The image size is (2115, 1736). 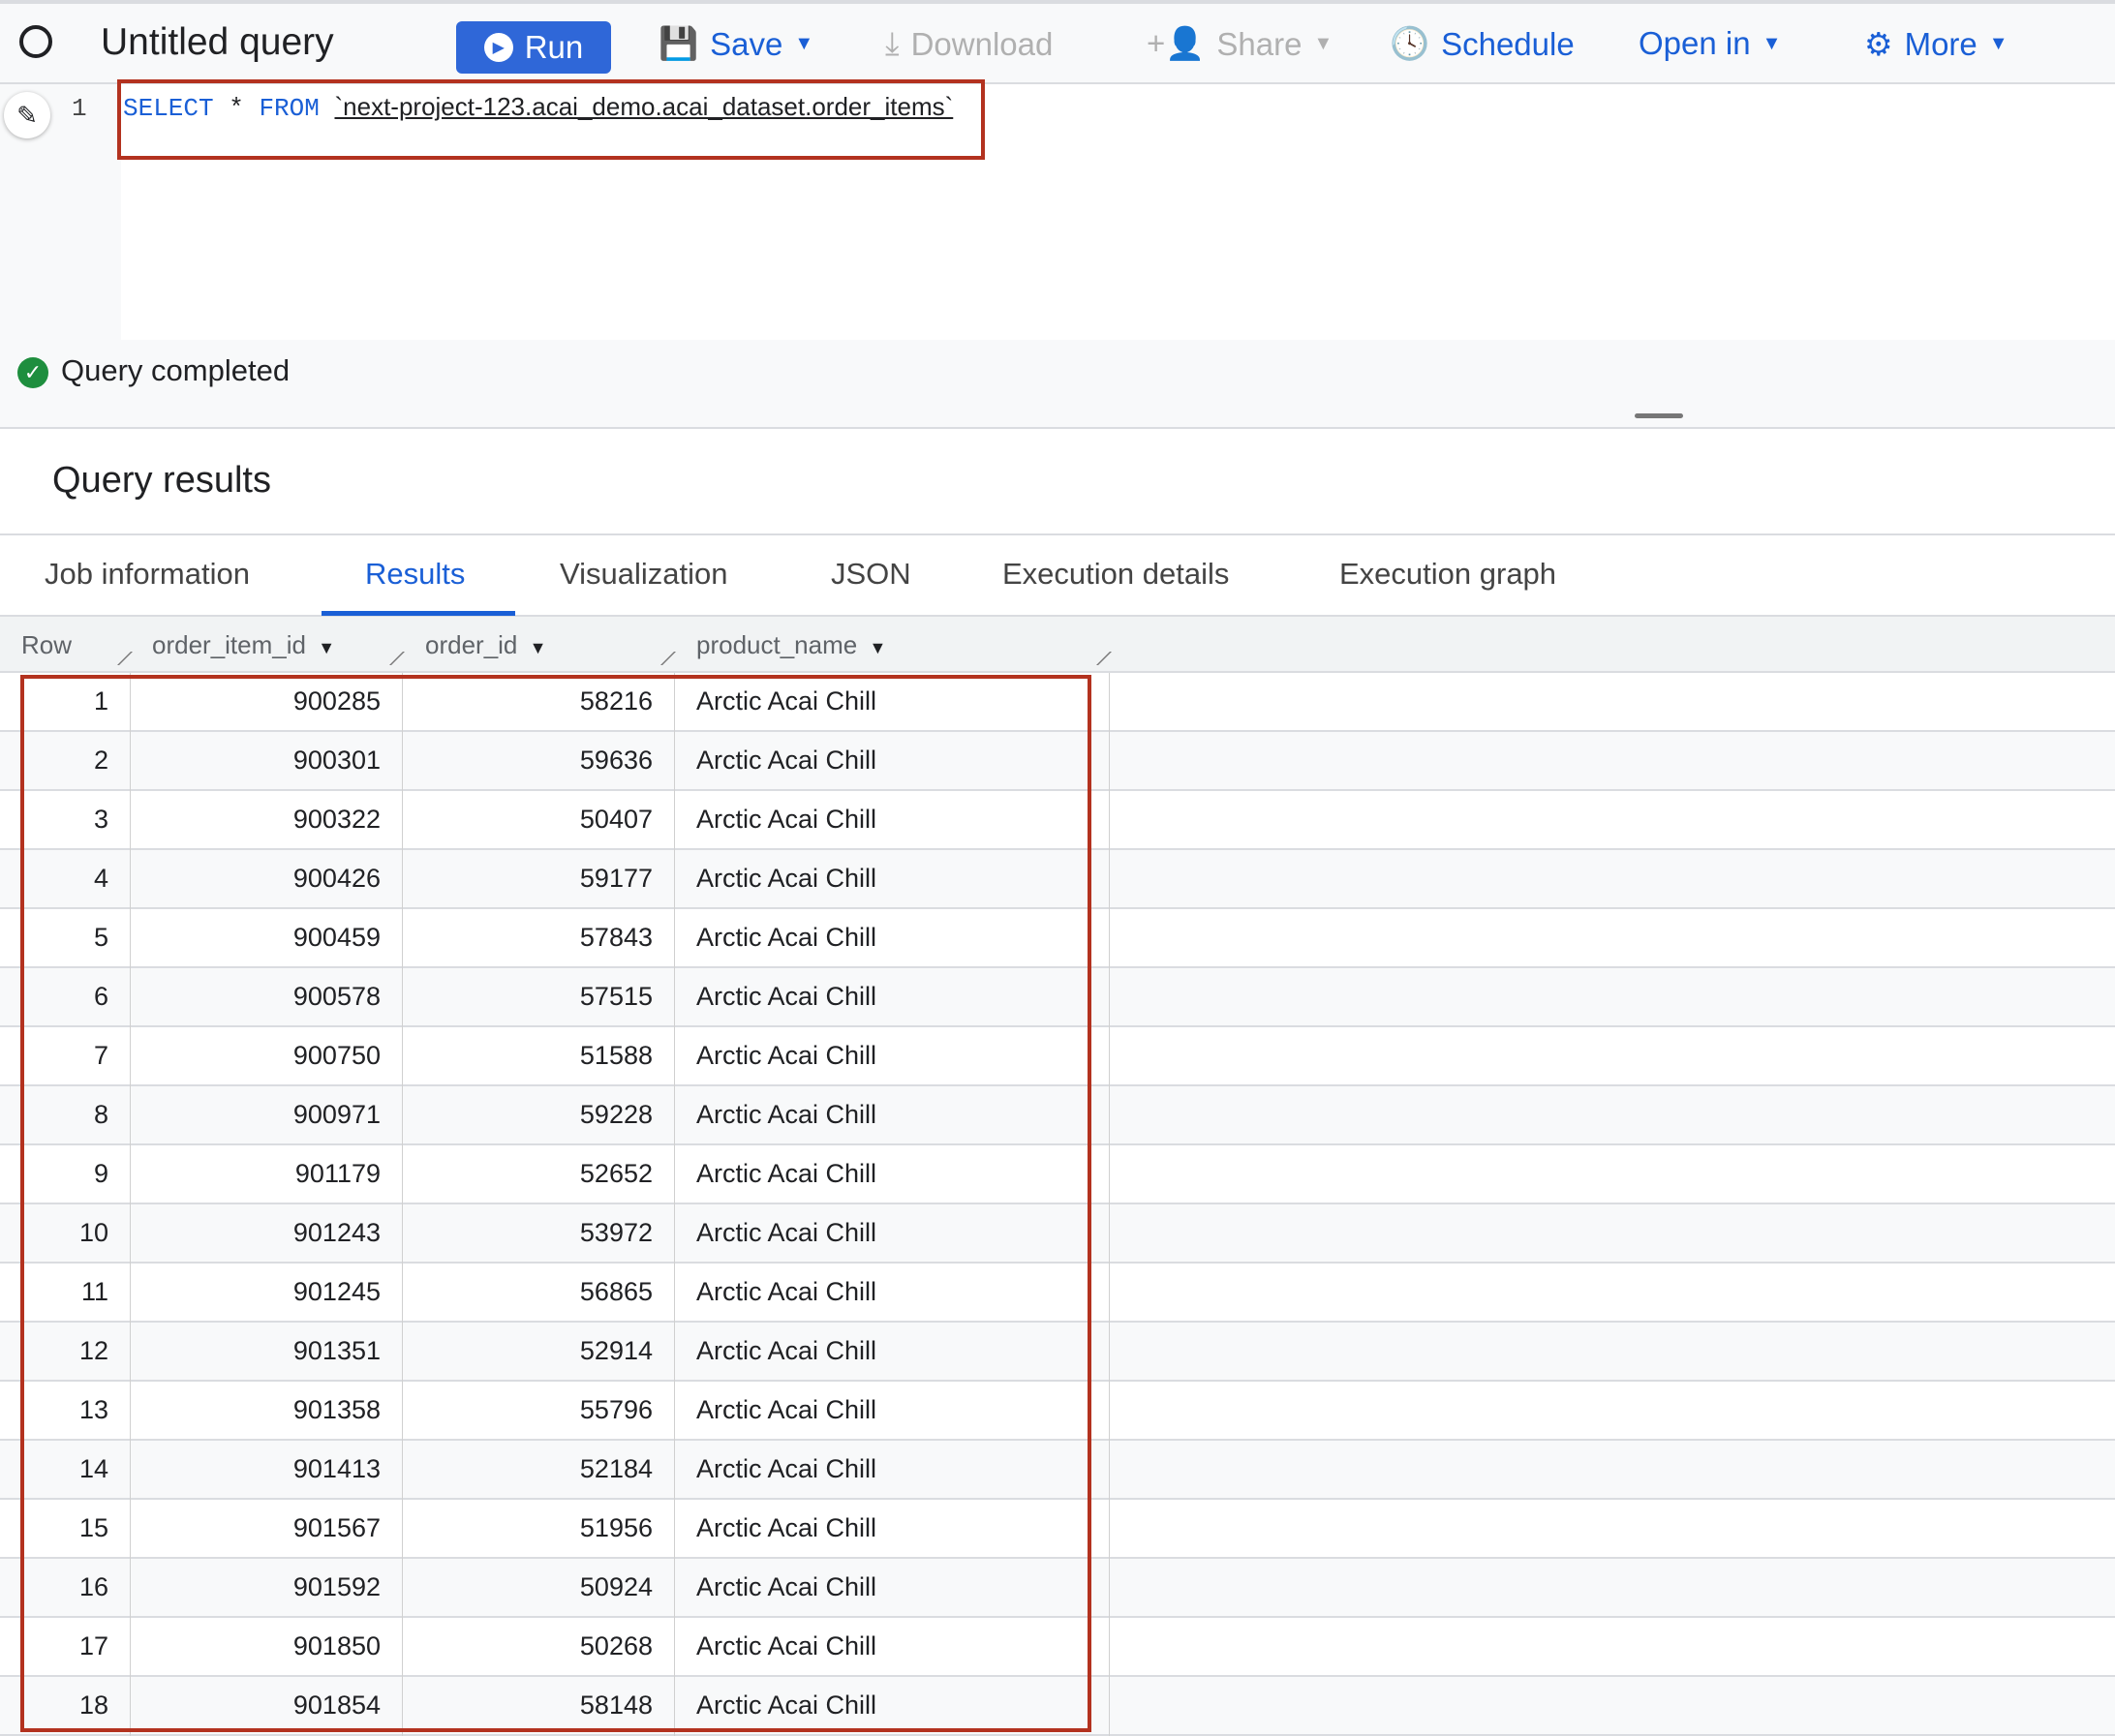 What do you see at coordinates (539, 1234) in the screenshot?
I see `order-id-cell: 53972` at bounding box center [539, 1234].